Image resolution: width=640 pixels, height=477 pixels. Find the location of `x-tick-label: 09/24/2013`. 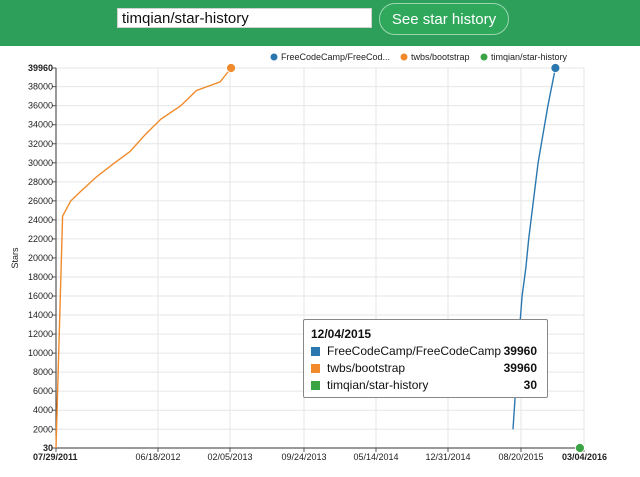

x-tick-label: 09/24/2013 is located at coordinates (303, 457).